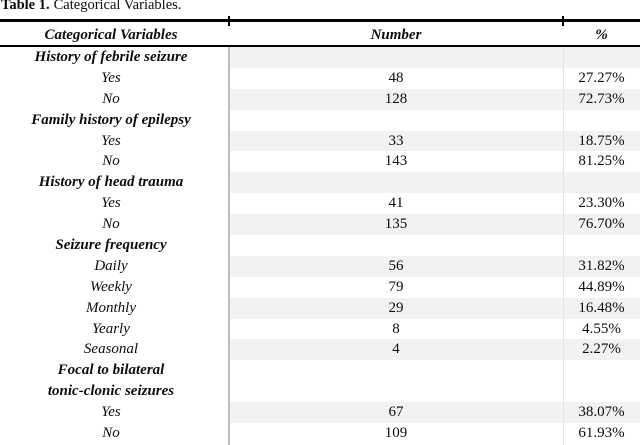 This screenshot has height=445, width=640. I want to click on row-percent-value: 72.73%, so click(601, 99).